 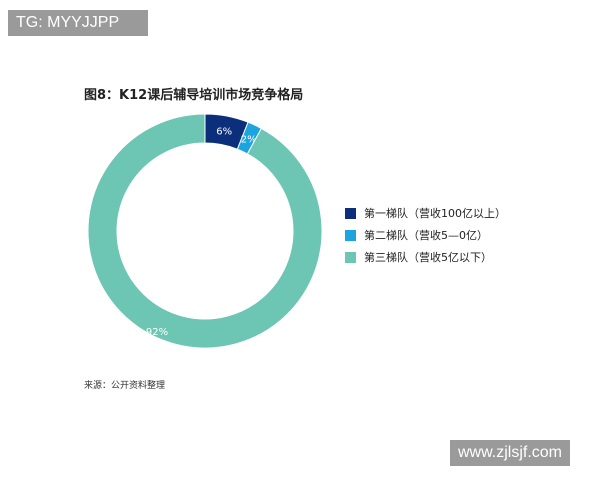 I want to click on legend-item-2: 第二梯队（营收5—0亿）, so click(x=425, y=235).